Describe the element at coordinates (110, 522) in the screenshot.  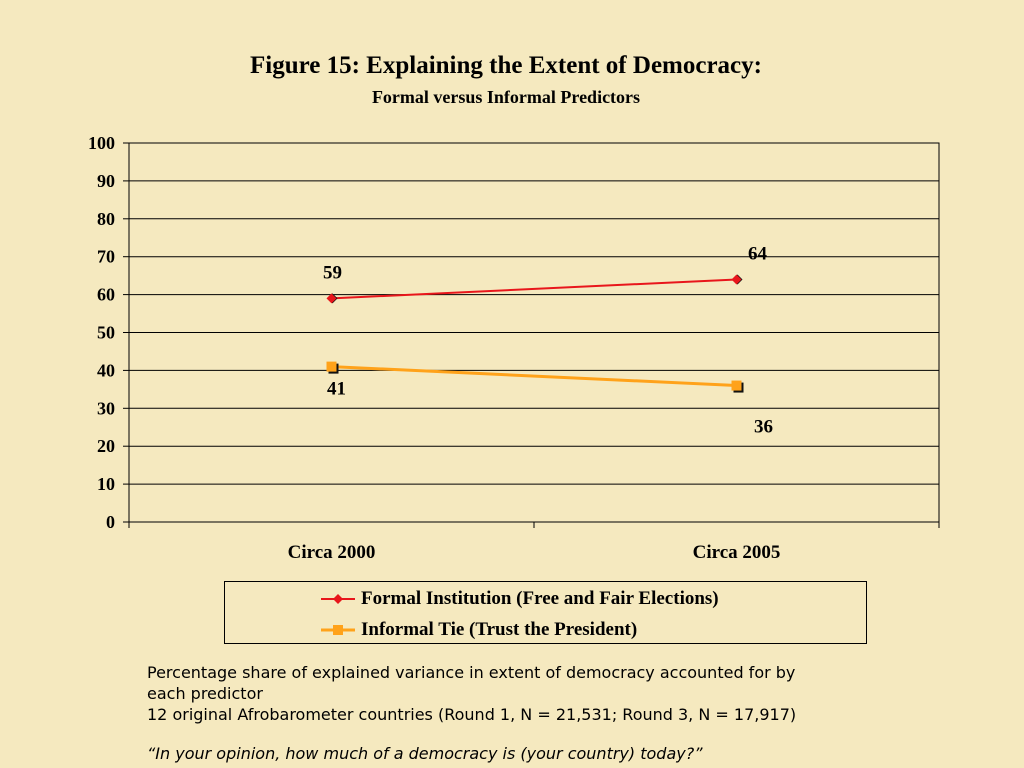
I see `y-tick-label: 0` at that location.